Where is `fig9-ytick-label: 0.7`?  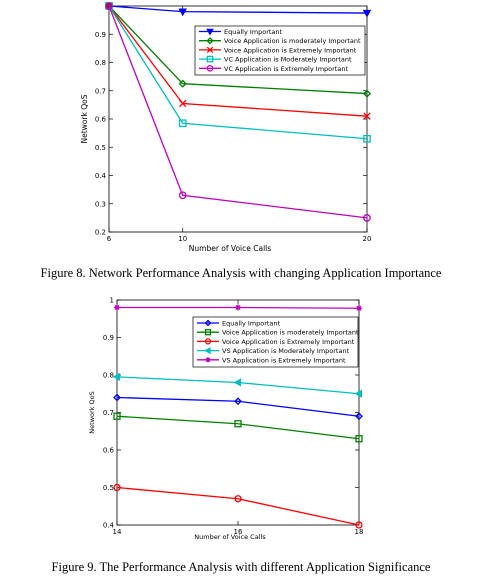 fig9-ytick-label: 0.7 is located at coordinates (108, 413).